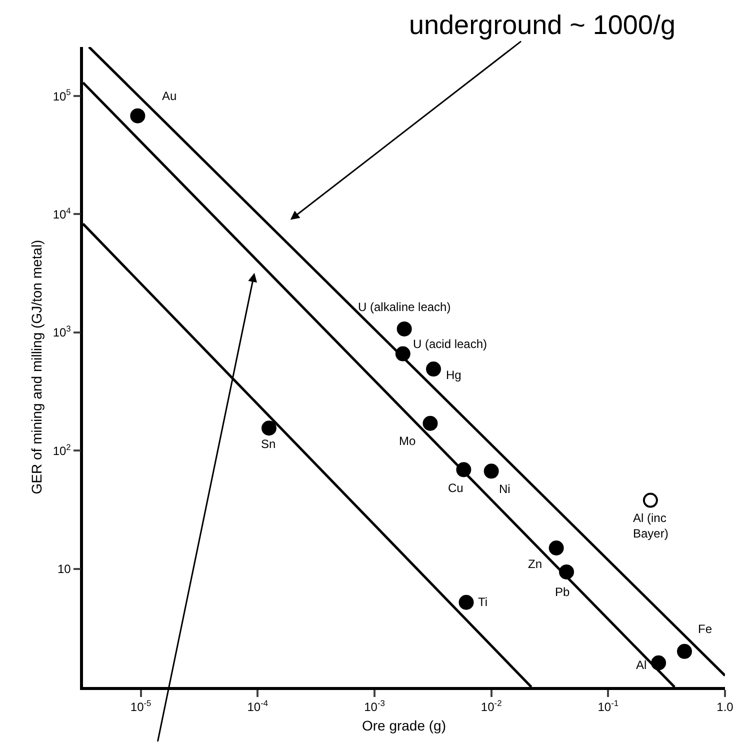  What do you see at coordinates (454, 375) in the screenshot?
I see `annotation: Hg` at bounding box center [454, 375].